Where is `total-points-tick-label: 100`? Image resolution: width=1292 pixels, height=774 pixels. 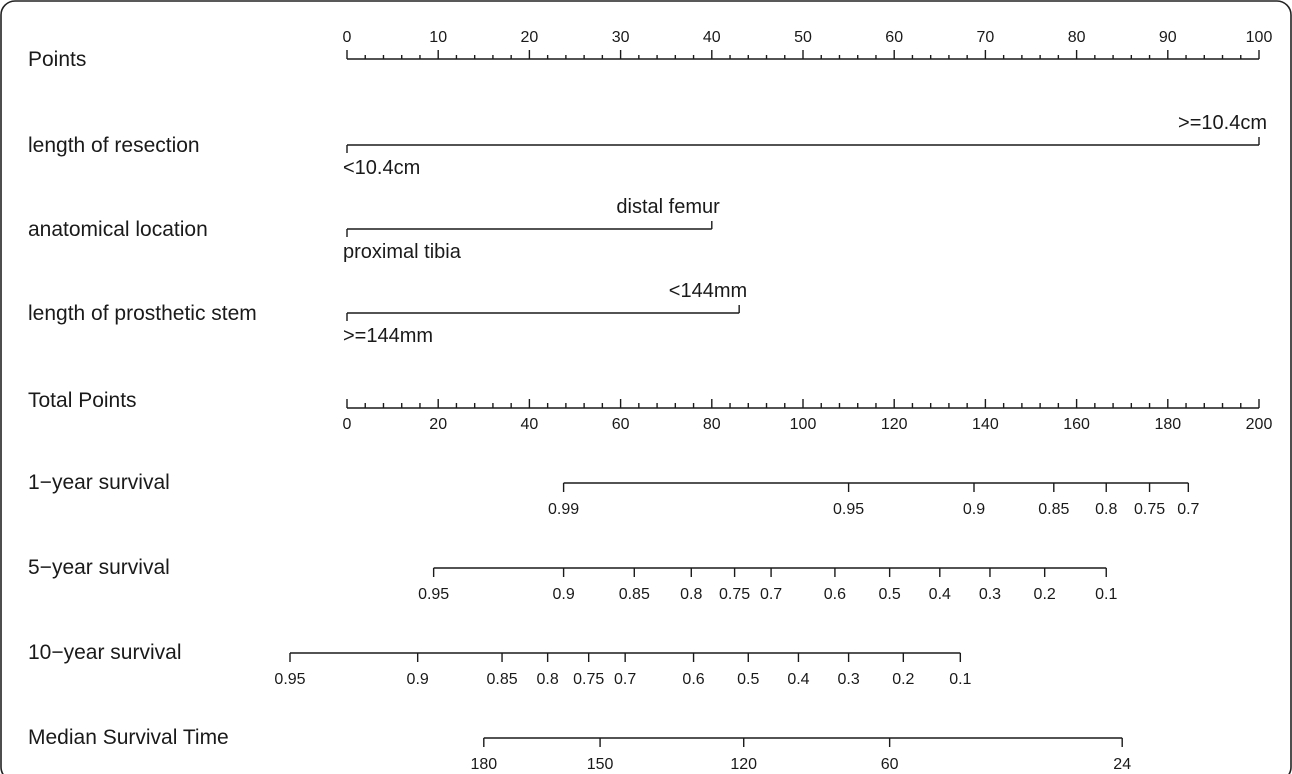 total-points-tick-label: 100 is located at coordinates (803, 424).